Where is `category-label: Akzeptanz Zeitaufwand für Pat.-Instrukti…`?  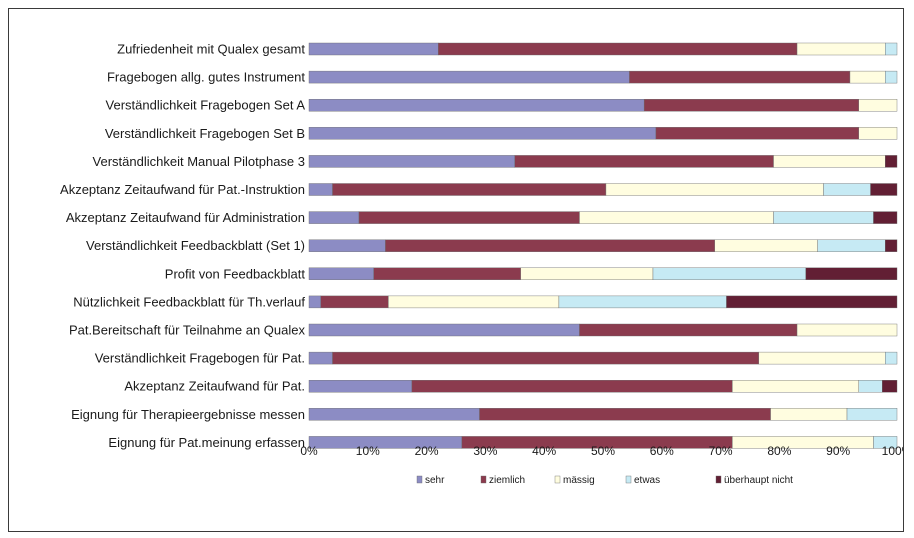
category-label: Akzeptanz Zeitaufwand für Pat.-Instrukti… is located at coordinates (182, 189).